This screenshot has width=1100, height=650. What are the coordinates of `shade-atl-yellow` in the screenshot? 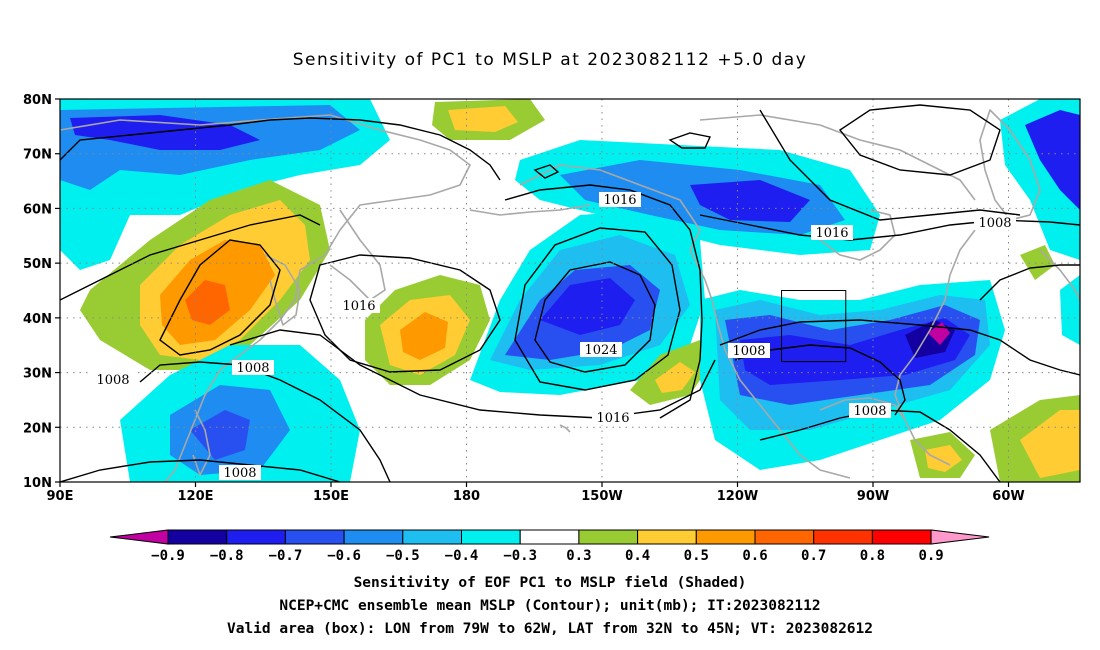 It's located at (1050, 444).